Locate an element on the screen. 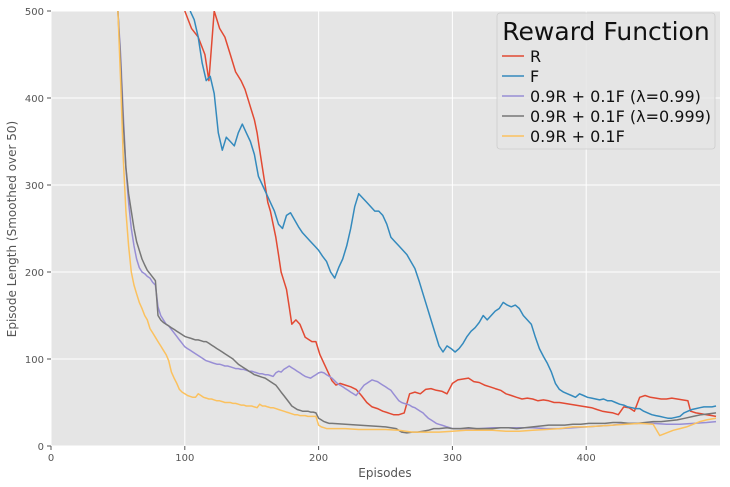 The width and height of the screenshot is (730, 487). x-tick-label: 400 is located at coordinates (586, 458).